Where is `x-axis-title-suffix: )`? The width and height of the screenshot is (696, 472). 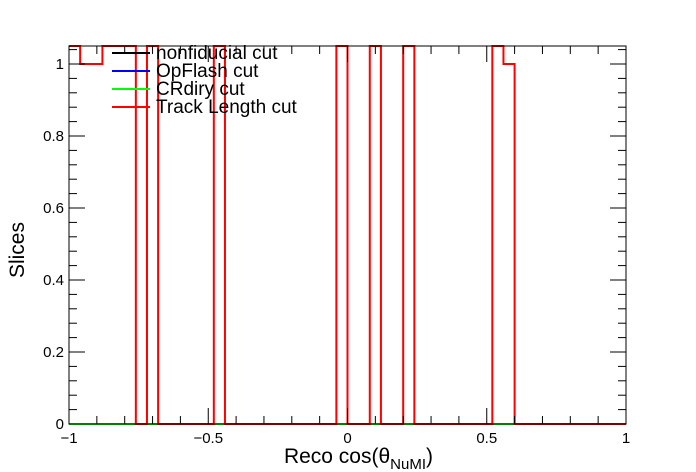 x-axis-title-suffix: ) is located at coordinates (429, 456).